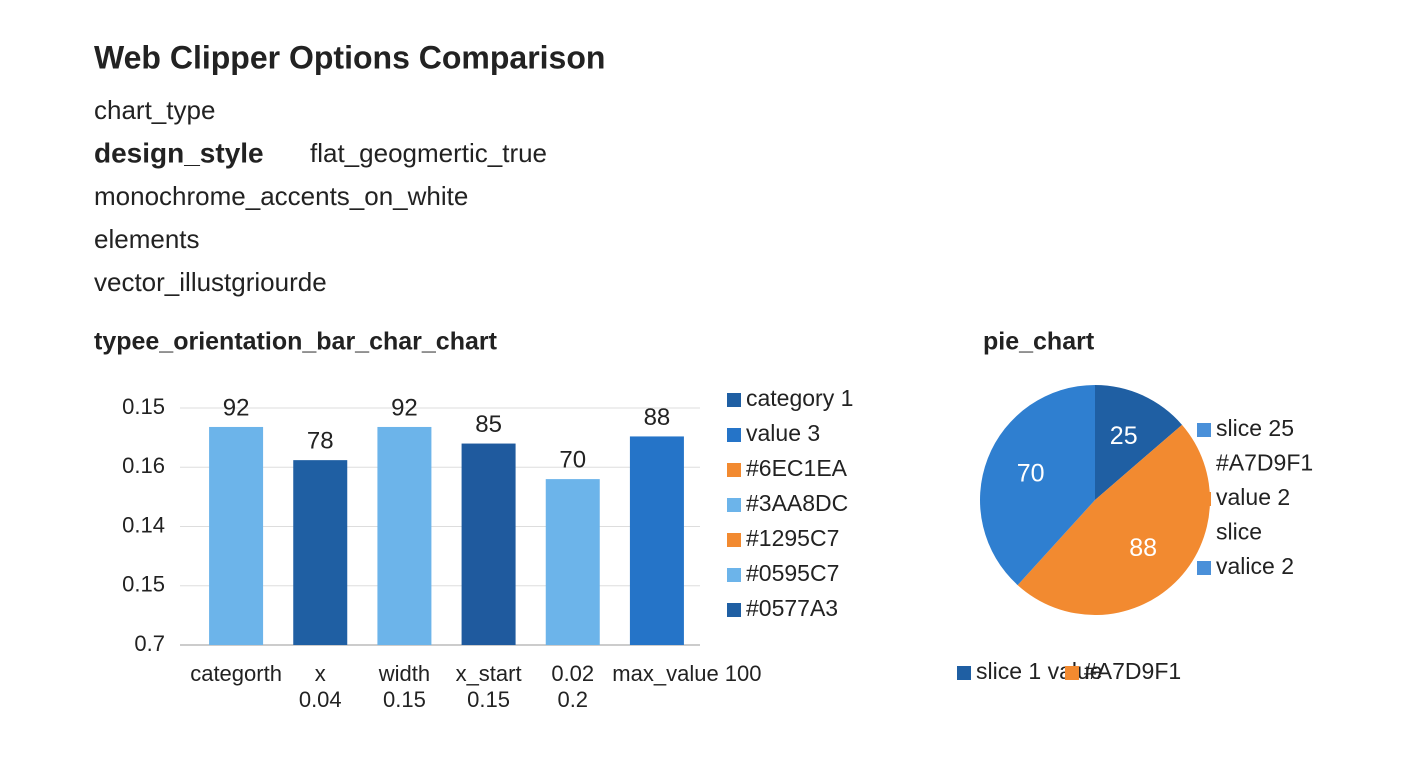 The height and width of the screenshot is (768, 1408). Describe the element at coordinates (686, 673) in the screenshot. I see `x-tick-label: max_value 100` at that location.